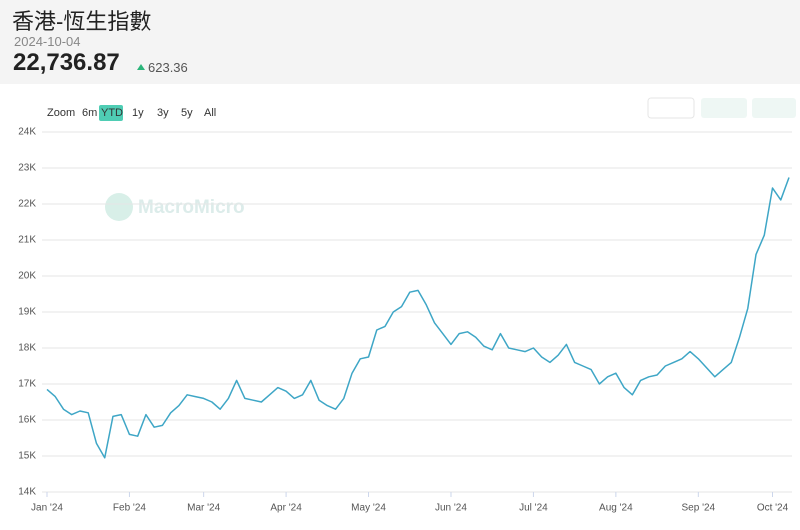 This screenshot has height=530, width=800. I want to click on zoom-button: 3y, so click(163, 113).